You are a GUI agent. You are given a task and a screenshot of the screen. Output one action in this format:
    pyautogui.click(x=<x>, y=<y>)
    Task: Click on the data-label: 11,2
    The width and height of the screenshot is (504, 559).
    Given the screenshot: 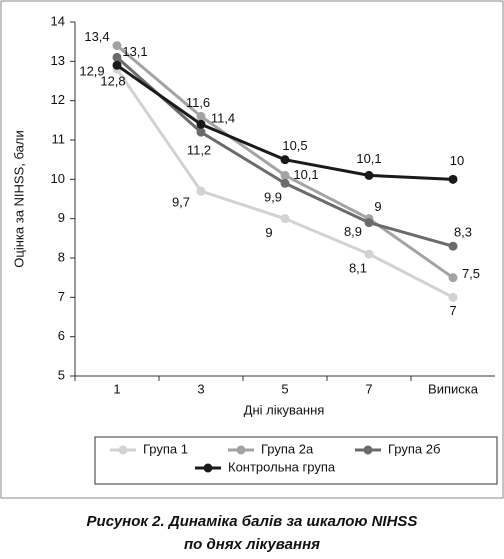 What is the action you would take?
    pyautogui.click(x=199, y=150)
    